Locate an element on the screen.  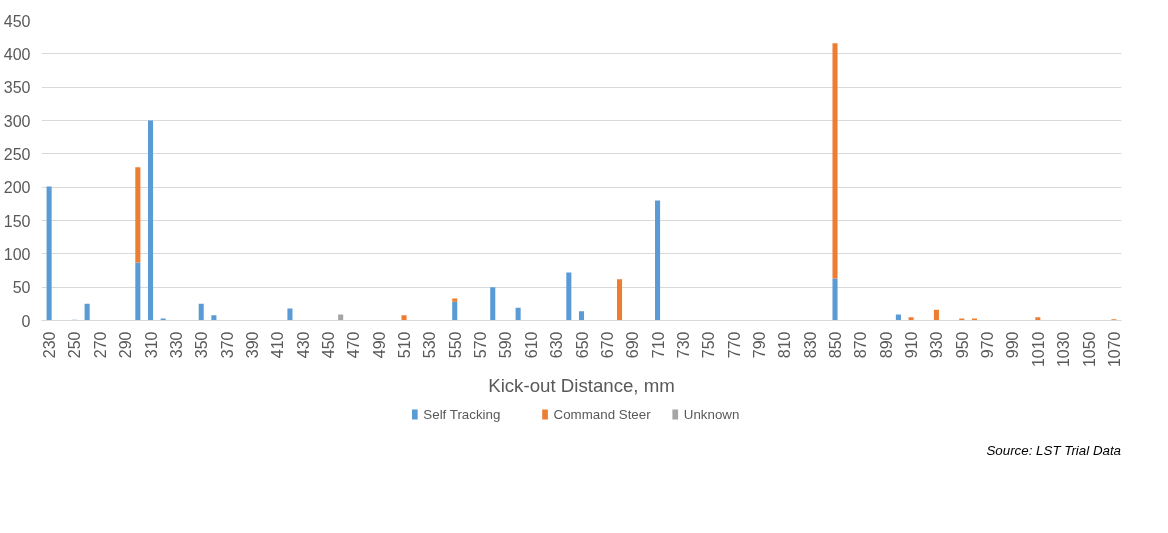
x-tick-label: 250 is located at coordinates (75, 345).